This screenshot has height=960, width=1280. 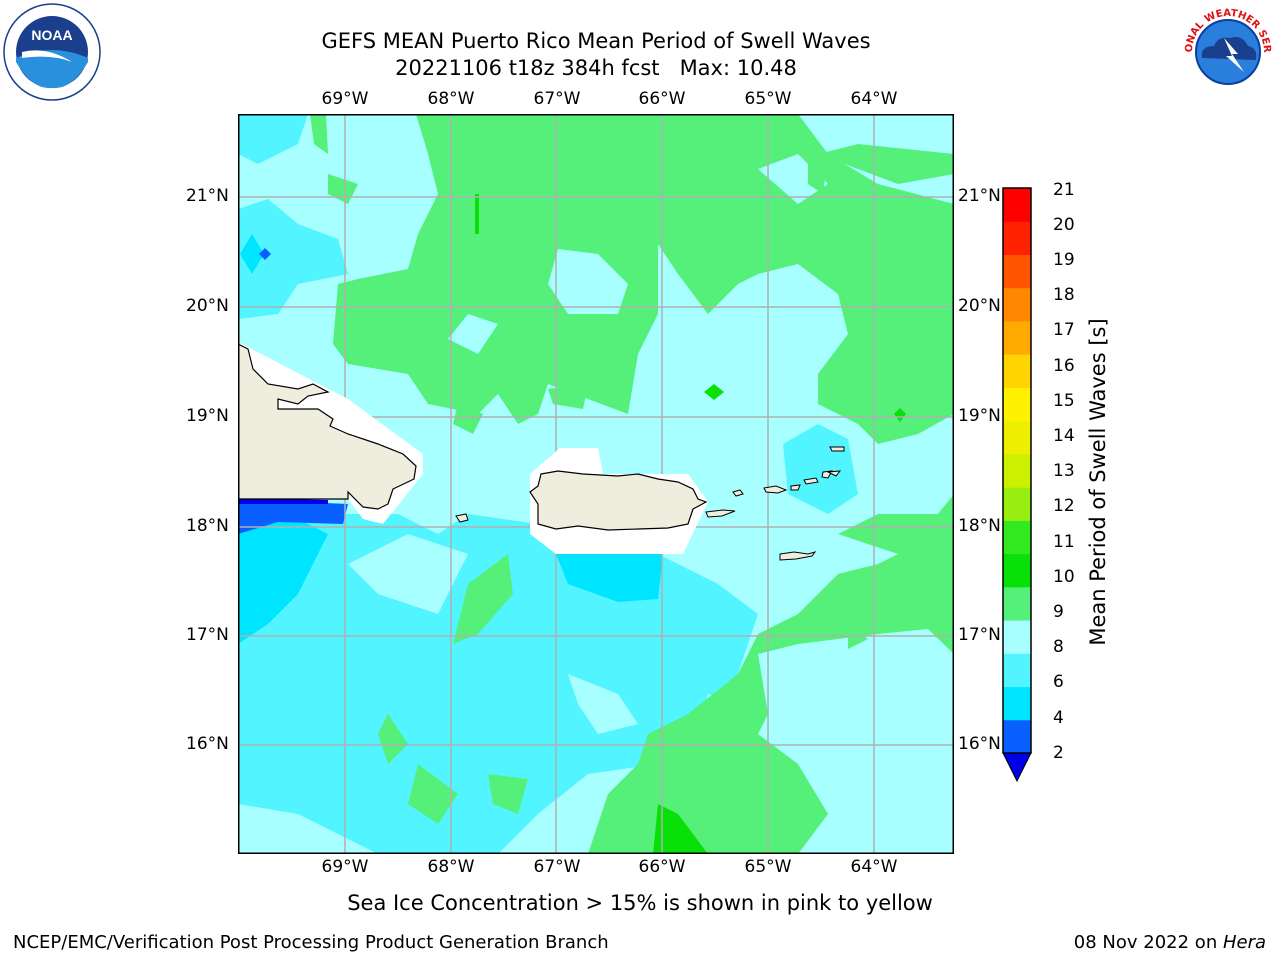 I want to click on lat-label-right-19n: 19°N, so click(x=979, y=416).